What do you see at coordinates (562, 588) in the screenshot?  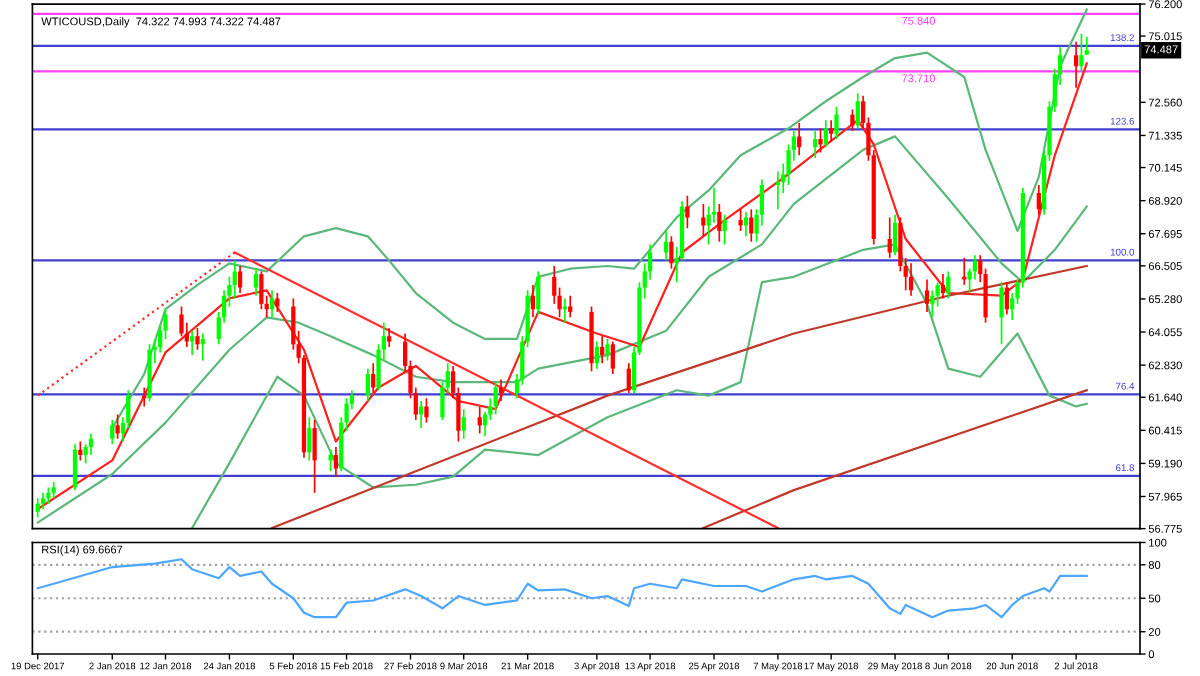 I see `line-series` at bounding box center [562, 588].